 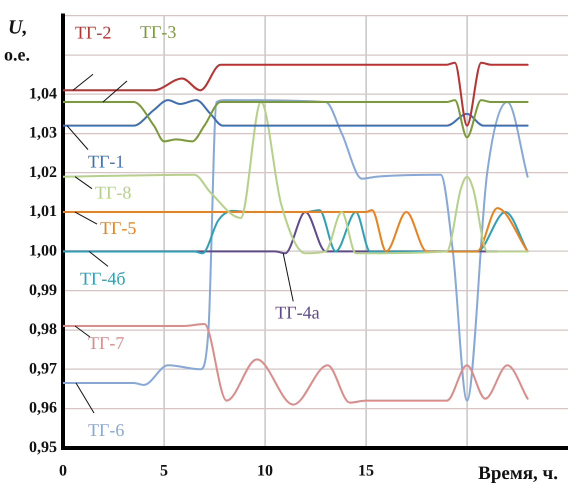 I want to click on y-axis-title: U, о.е., so click(x=17, y=40).